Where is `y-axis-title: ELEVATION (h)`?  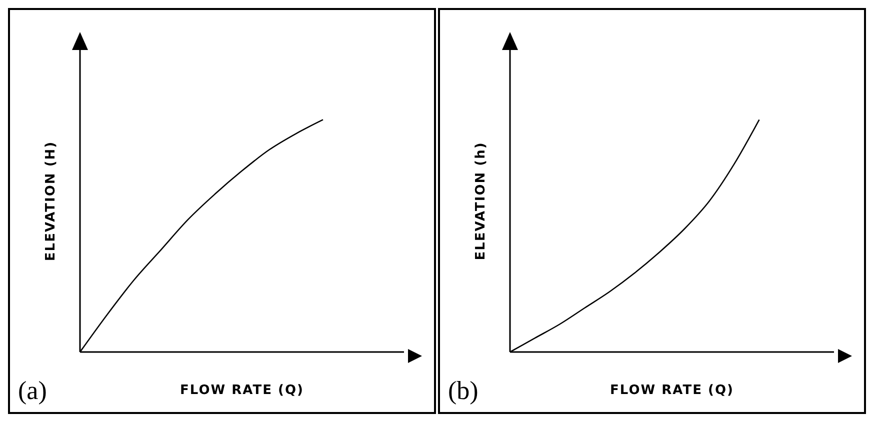 y-axis-title: ELEVATION (h) is located at coordinates (481, 201).